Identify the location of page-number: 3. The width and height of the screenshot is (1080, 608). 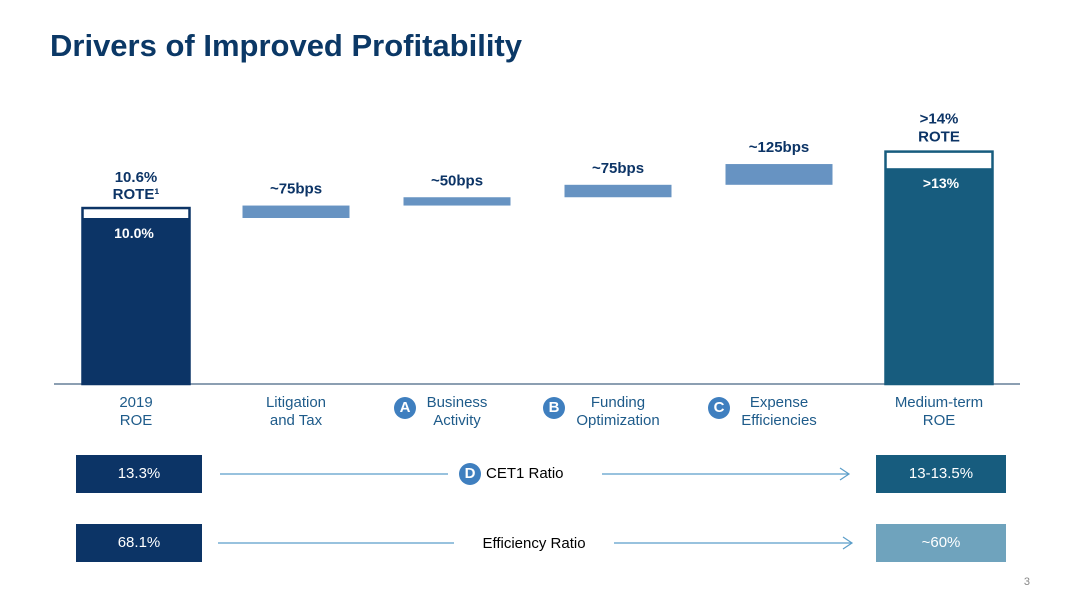
(1026, 582).